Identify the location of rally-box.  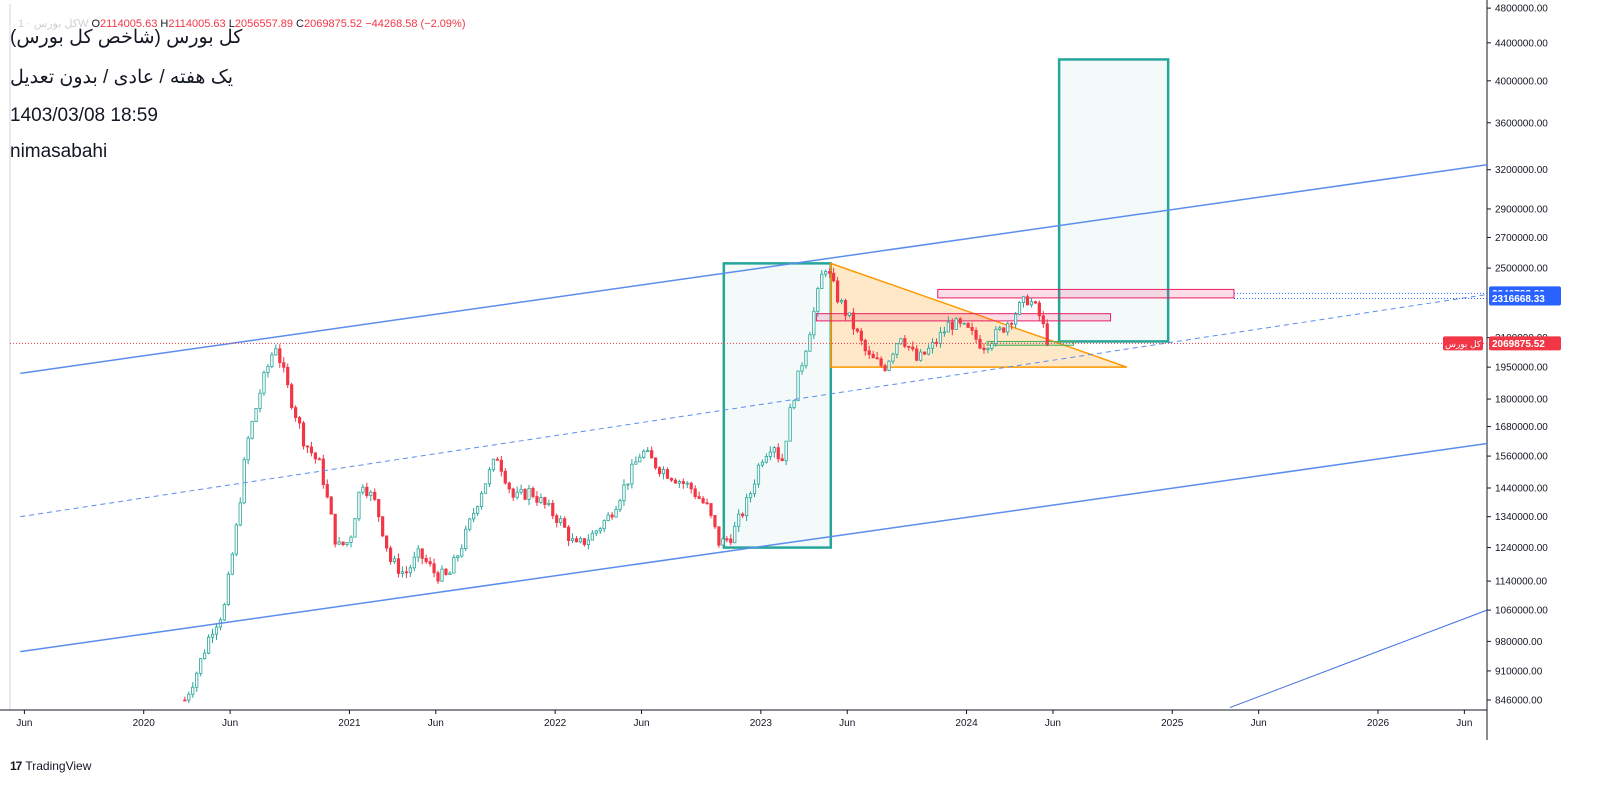
(777, 405).